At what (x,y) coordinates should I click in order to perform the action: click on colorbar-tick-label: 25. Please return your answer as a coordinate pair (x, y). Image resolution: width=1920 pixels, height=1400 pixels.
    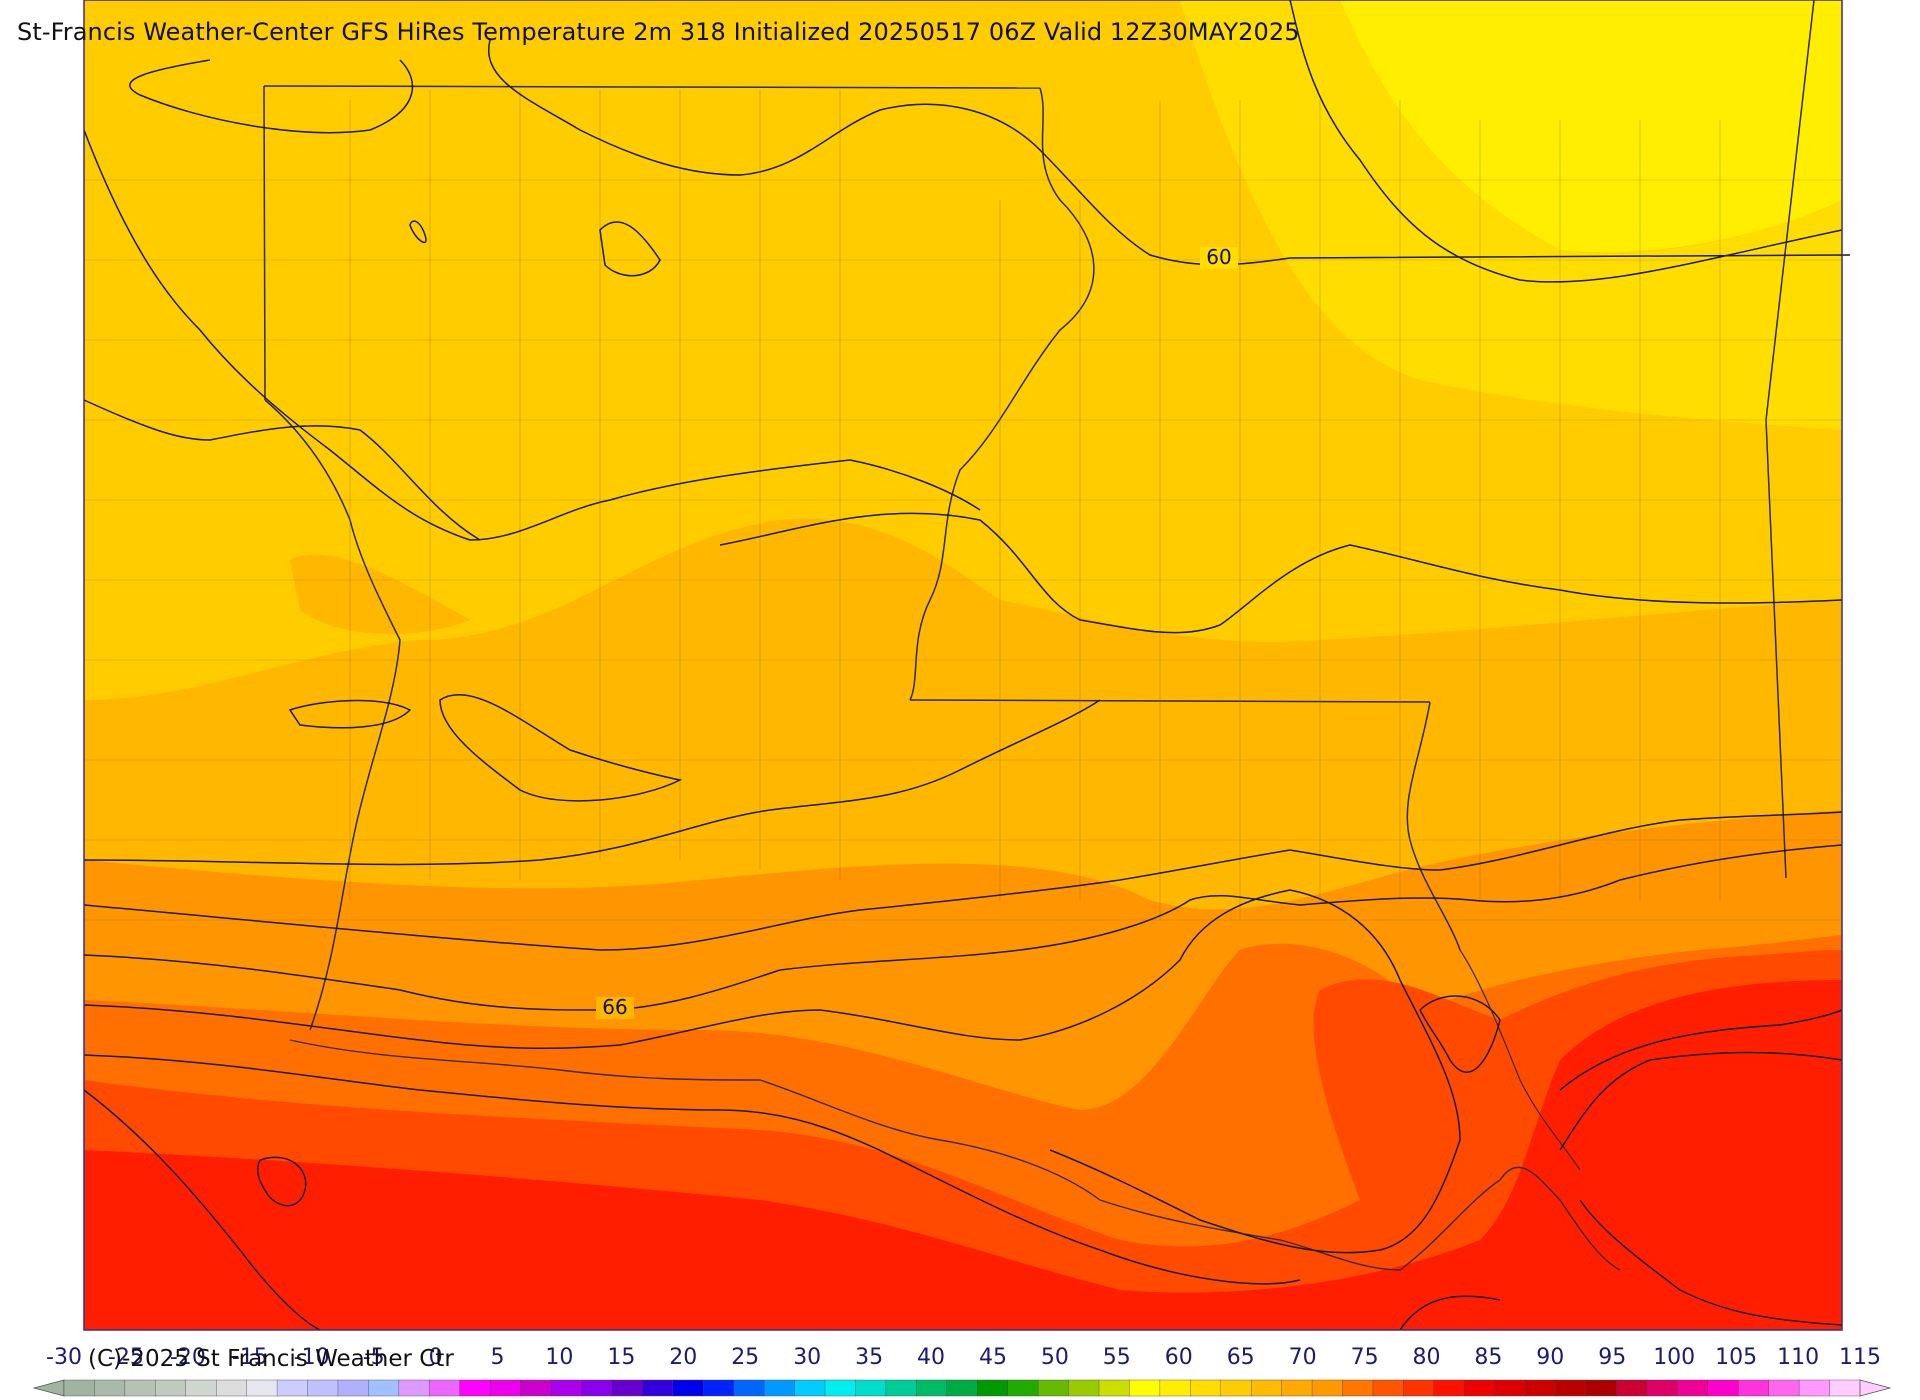
    Looking at the image, I should click on (745, 1357).